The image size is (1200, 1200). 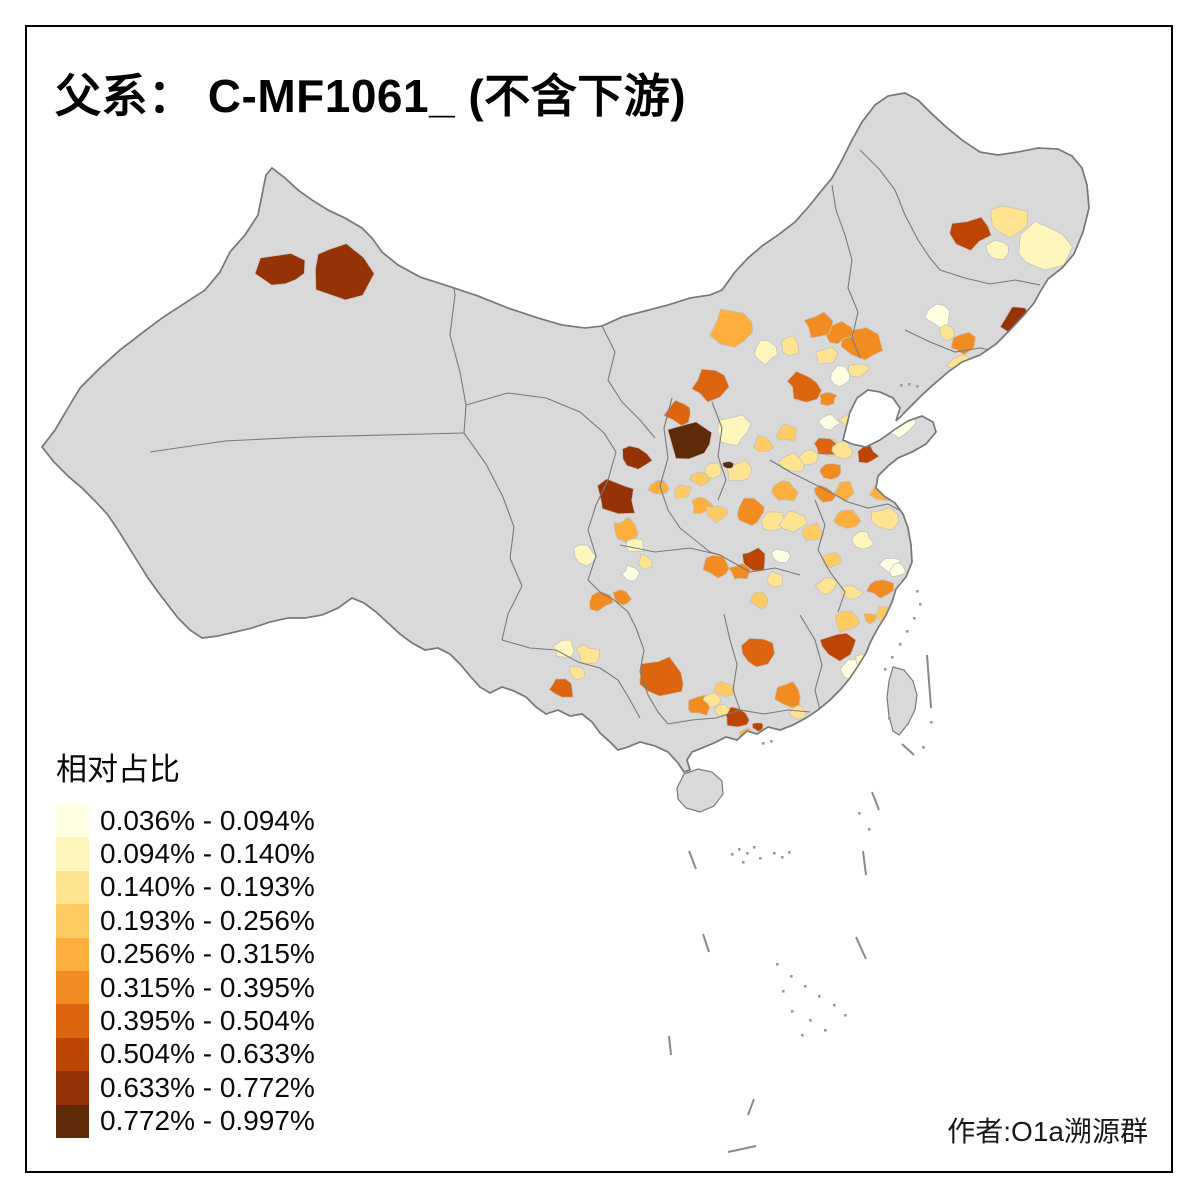 What do you see at coordinates (185, 1121) in the screenshot?
I see `legend-row: 0.772% - 0.997%` at bounding box center [185, 1121].